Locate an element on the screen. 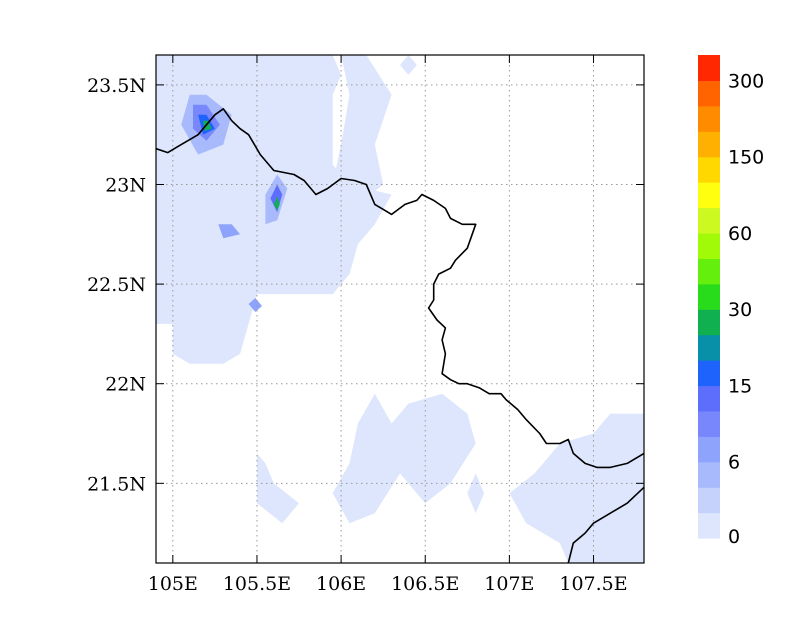 Image resolution: width=800 pixels, height=618 pixels. shade-region-north-islet is located at coordinates (408, 65).